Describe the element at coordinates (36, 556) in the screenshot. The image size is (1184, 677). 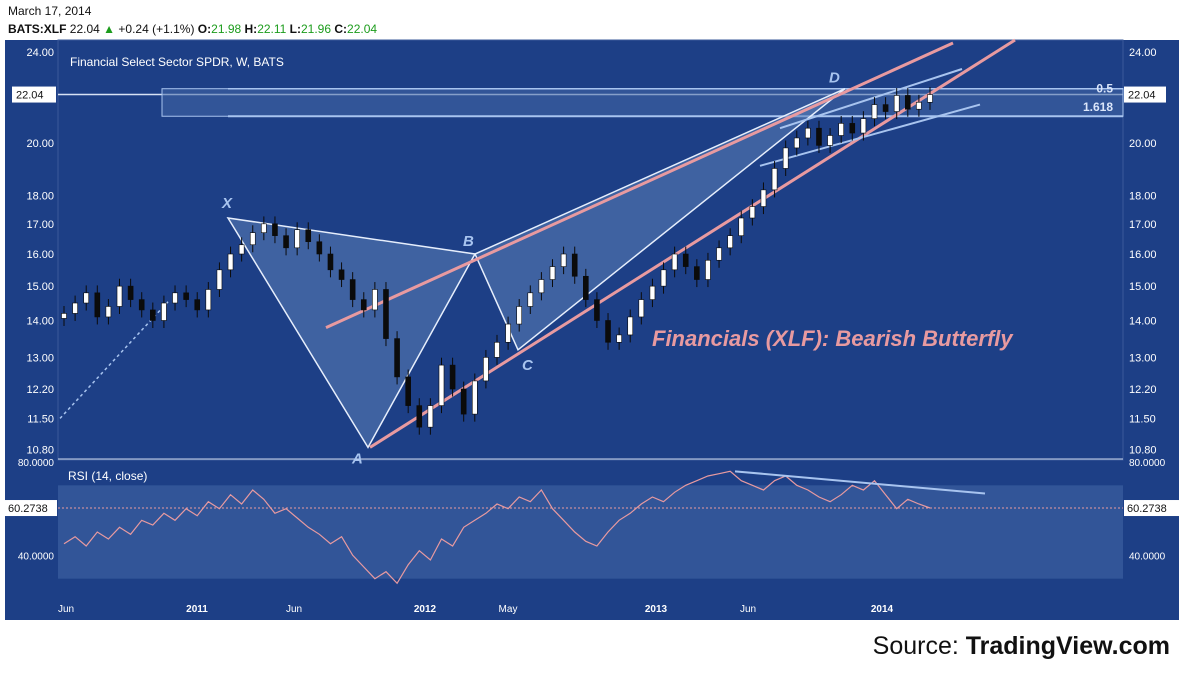
I see `rsi-y-tick-left: 40.0000` at that location.